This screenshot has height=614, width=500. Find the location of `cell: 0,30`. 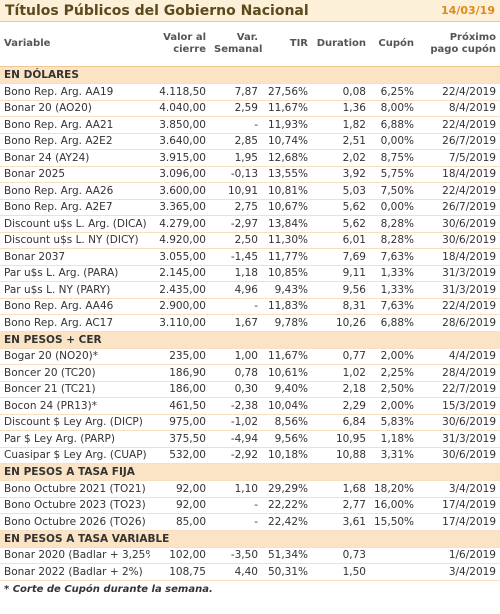

cell: 0,30 is located at coordinates (236, 389).